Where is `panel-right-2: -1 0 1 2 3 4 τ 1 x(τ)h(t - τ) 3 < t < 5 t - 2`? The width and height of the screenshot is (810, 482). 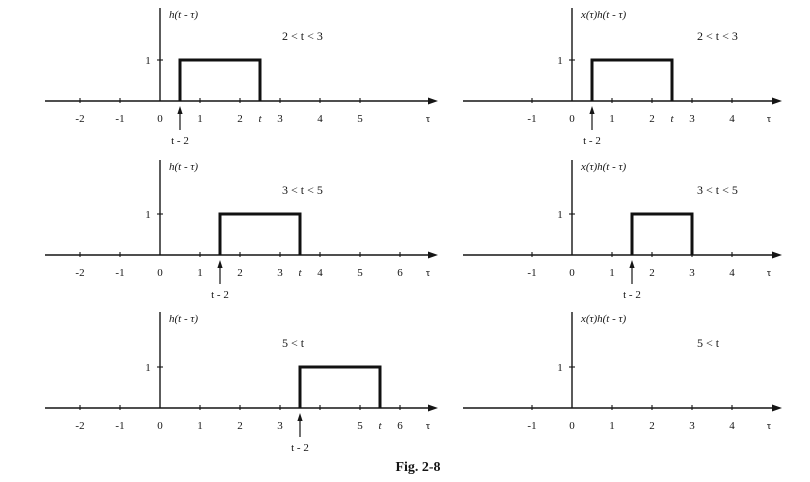
panel-right-2: -1 0 1 2 3 4 τ 1 x(τ)h(t - τ) 3 < t < 5 t - 2 is located at coordinates (622, 230).